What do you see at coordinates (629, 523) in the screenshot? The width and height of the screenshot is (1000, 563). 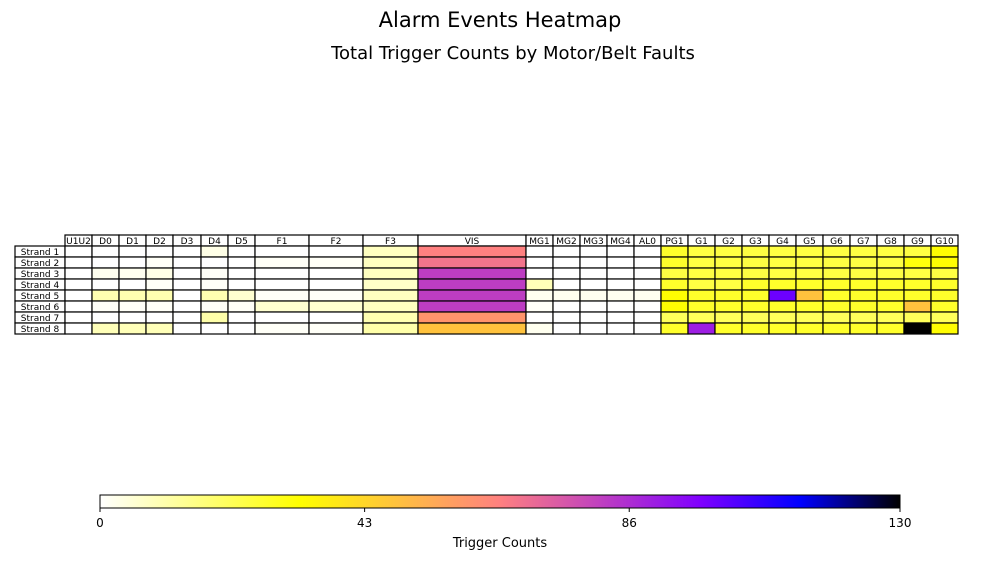 I see `colorbar-tick-label: 86` at bounding box center [629, 523].